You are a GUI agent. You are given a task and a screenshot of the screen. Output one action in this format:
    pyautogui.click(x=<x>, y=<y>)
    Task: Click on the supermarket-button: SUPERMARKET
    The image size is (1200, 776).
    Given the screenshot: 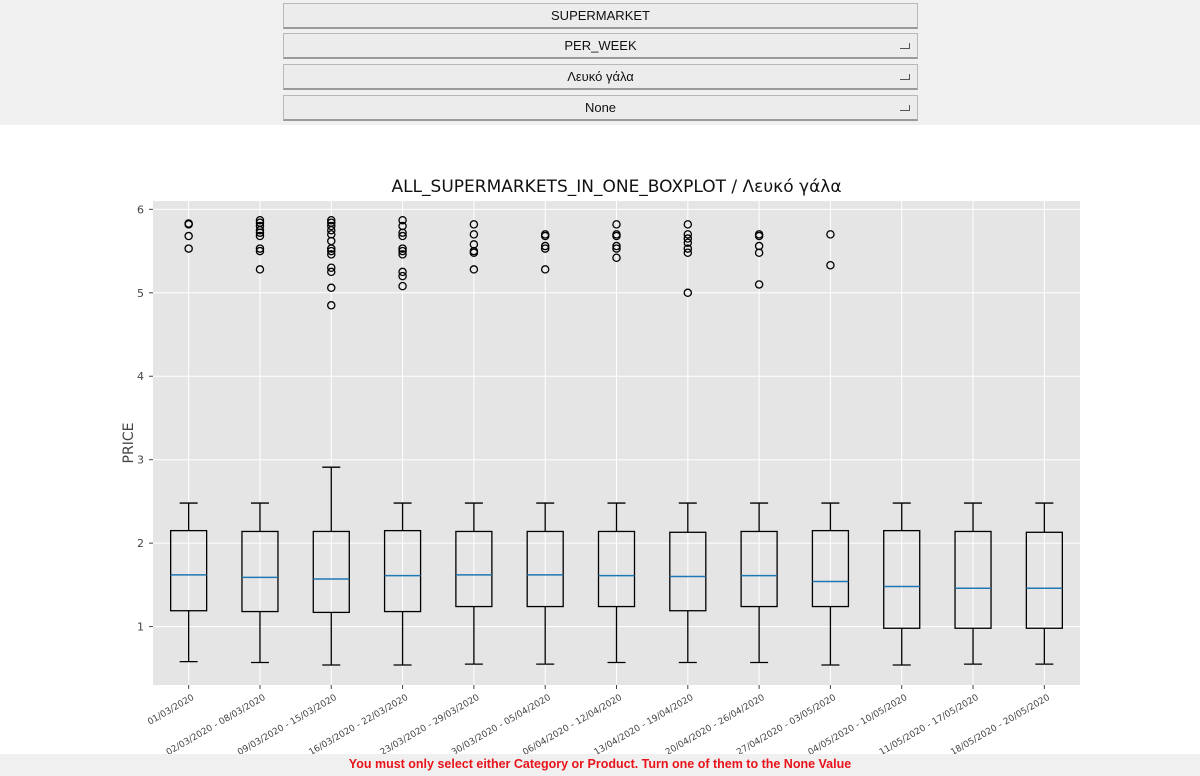 What is the action you would take?
    pyautogui.click(x=600, y=16)
    